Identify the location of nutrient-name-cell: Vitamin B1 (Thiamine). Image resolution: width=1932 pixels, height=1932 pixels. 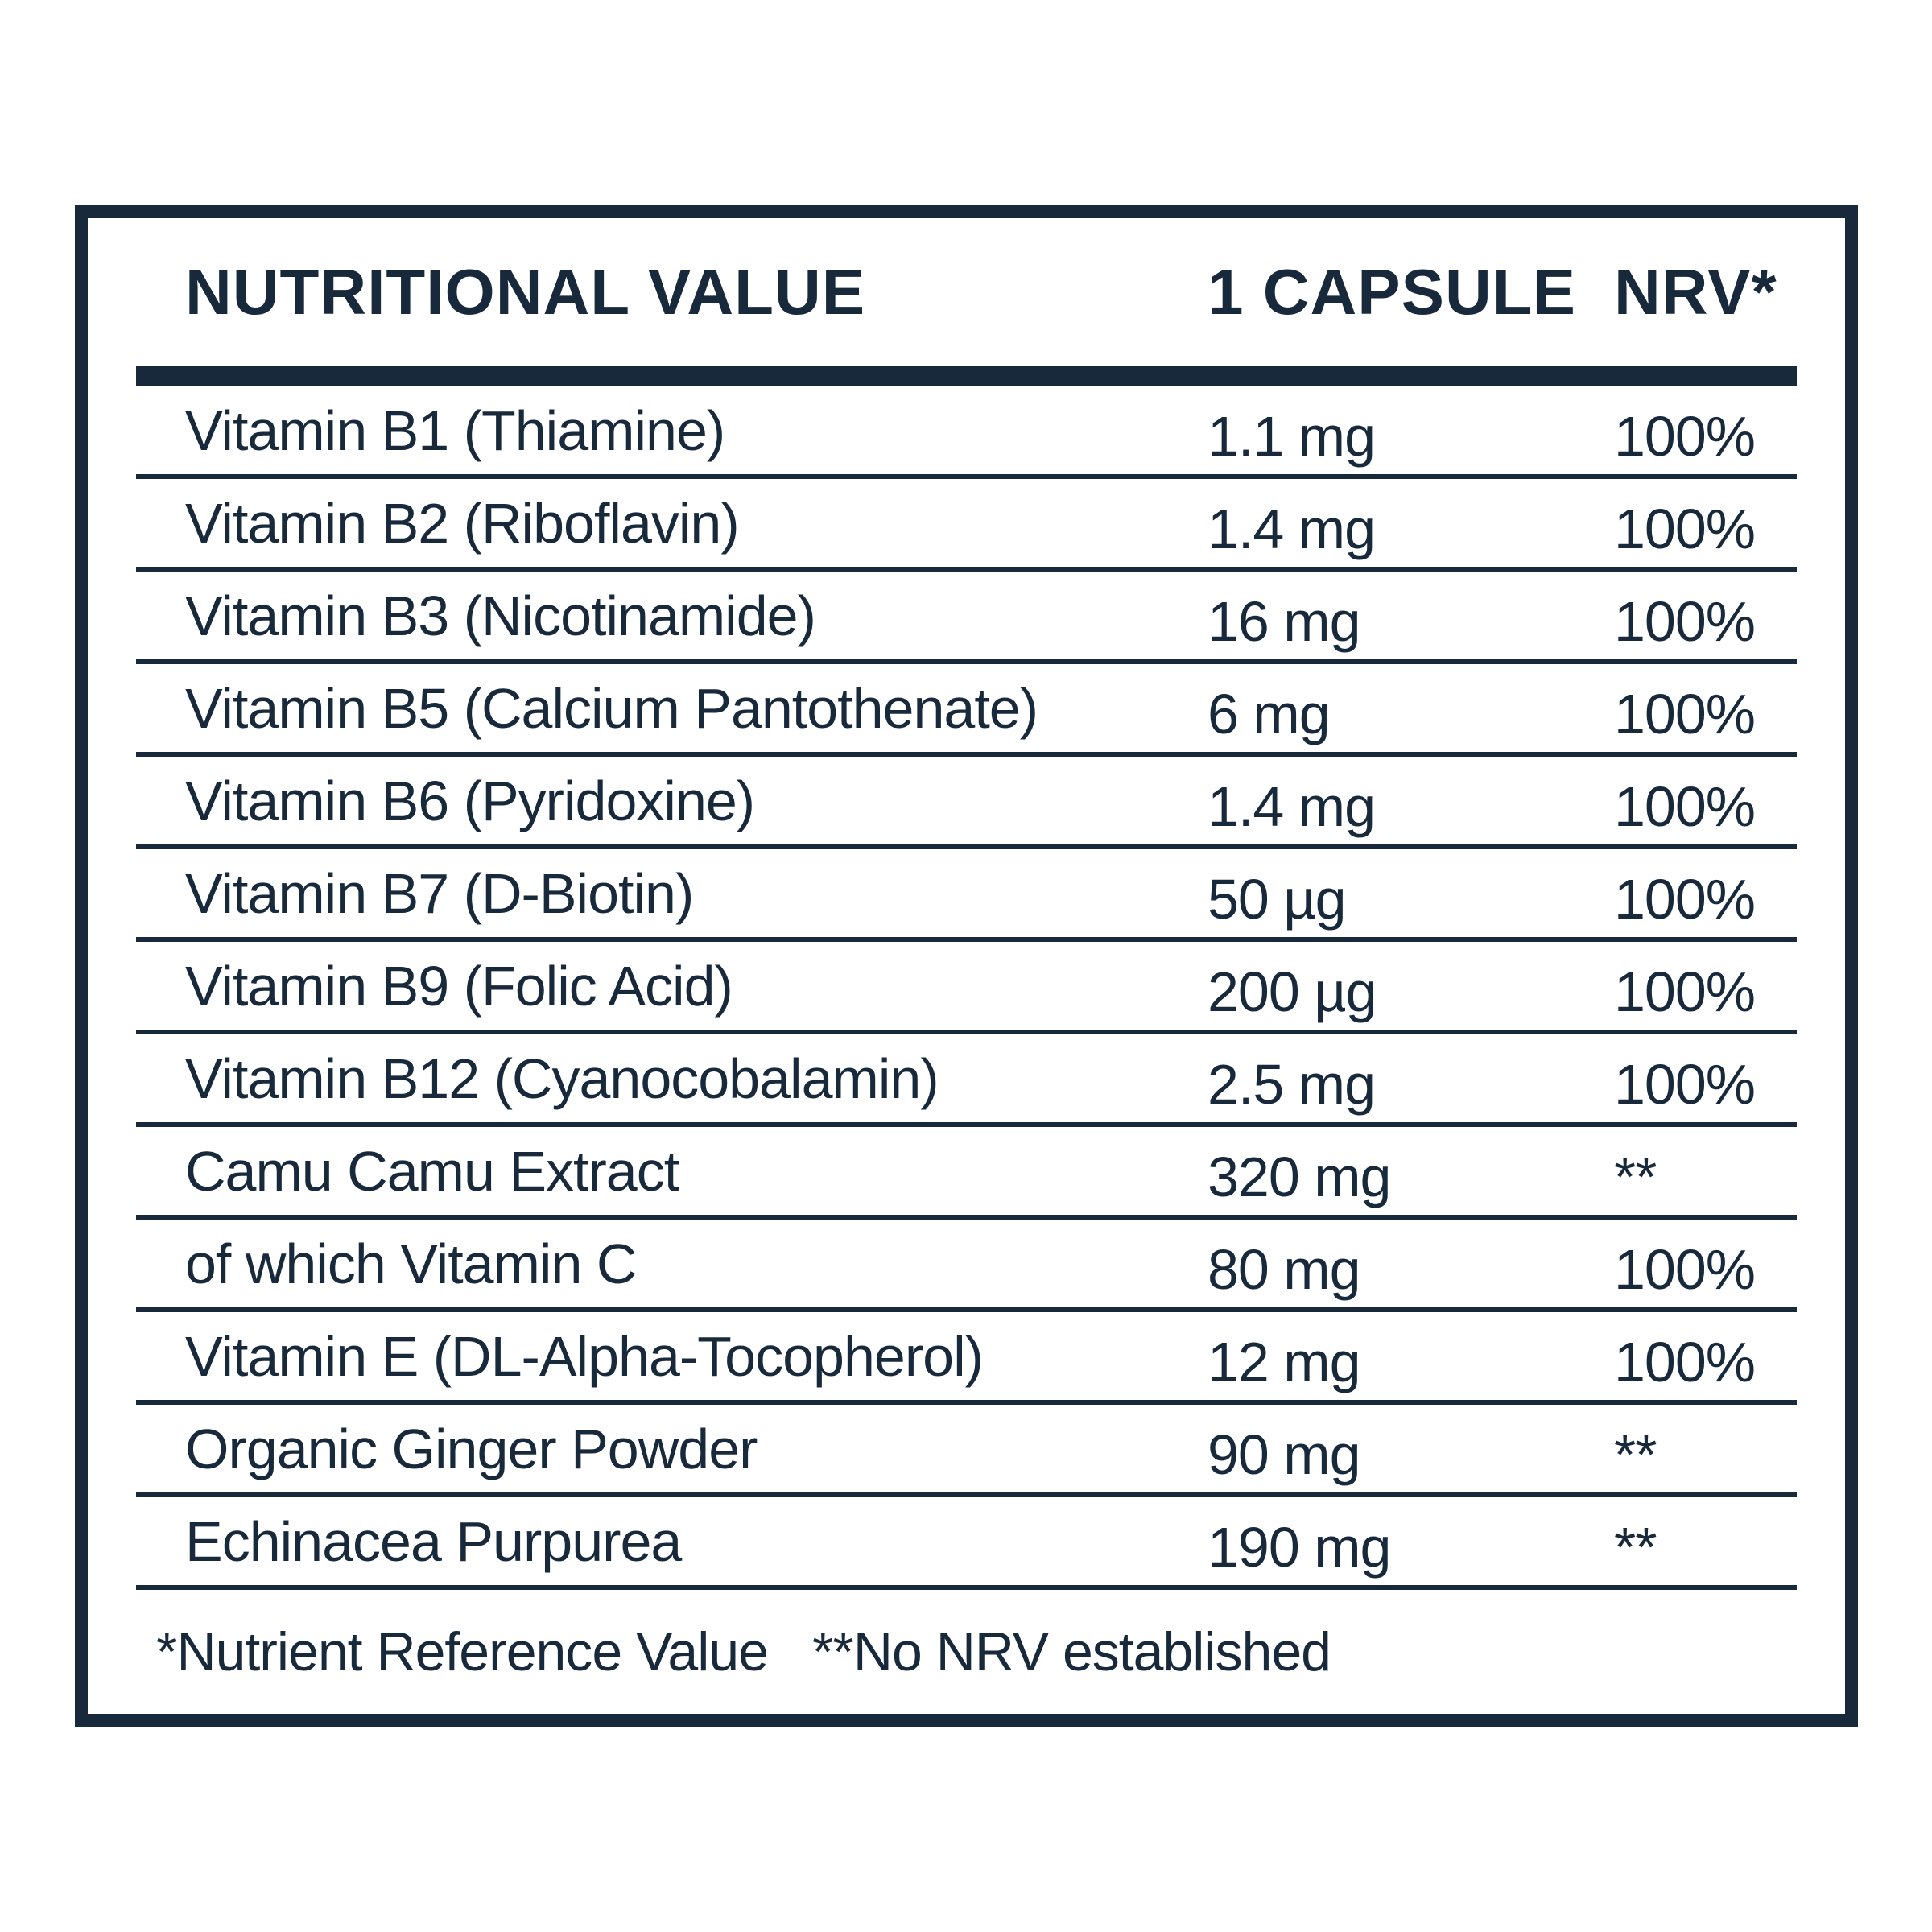
(455, 430).